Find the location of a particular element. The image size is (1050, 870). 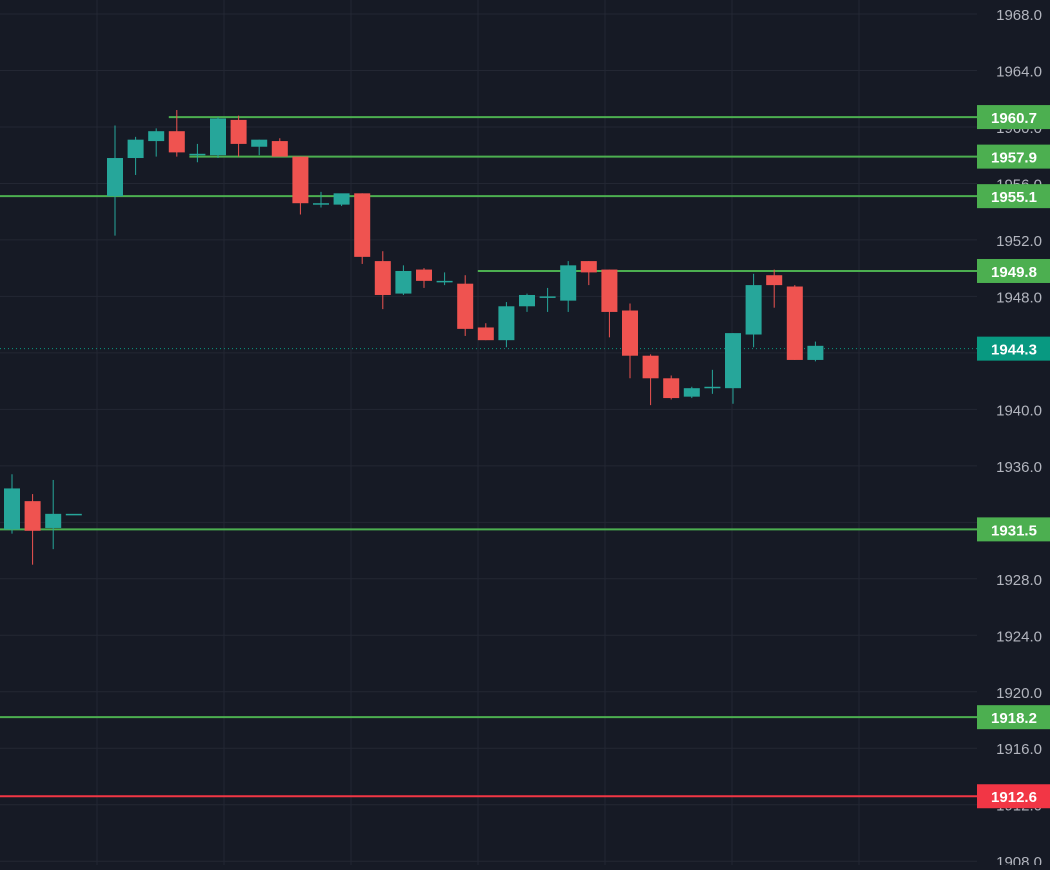

level-label: 1960.7 is located at coordinates (1014, 118).